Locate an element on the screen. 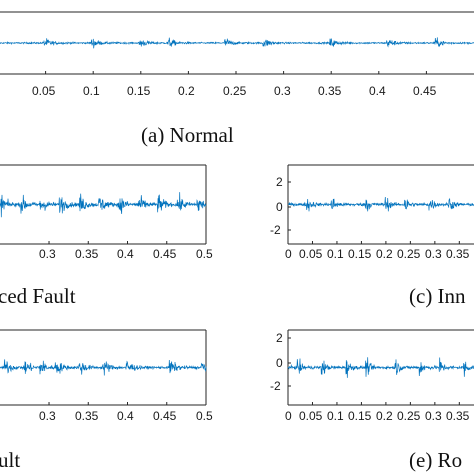 Image resolution: width=474 pixels, height=474 pixels. panel-c-x-tick-label: 0.3 is located at coordinates (433, 254).